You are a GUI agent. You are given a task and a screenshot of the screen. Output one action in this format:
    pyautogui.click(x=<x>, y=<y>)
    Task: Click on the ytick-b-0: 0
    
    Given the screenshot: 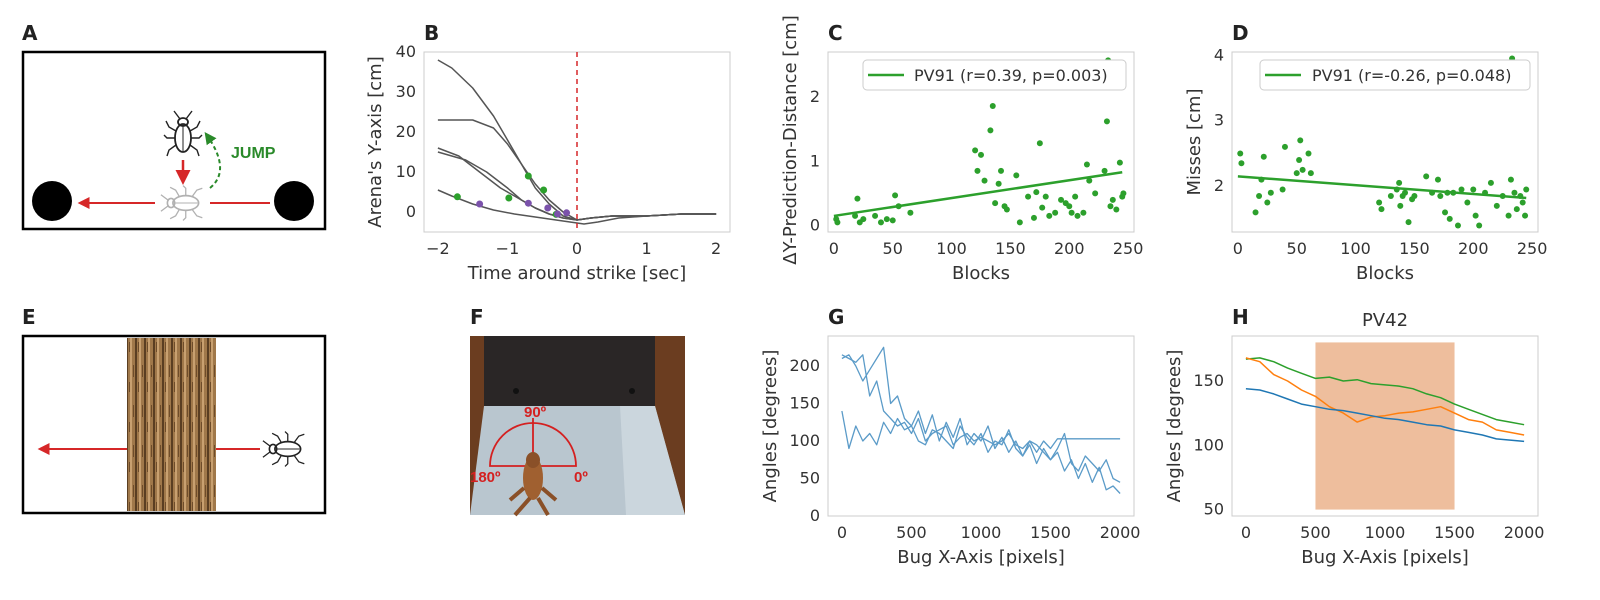 What is the action you would take?
    pyautogui.click(x=411, y=211)
    